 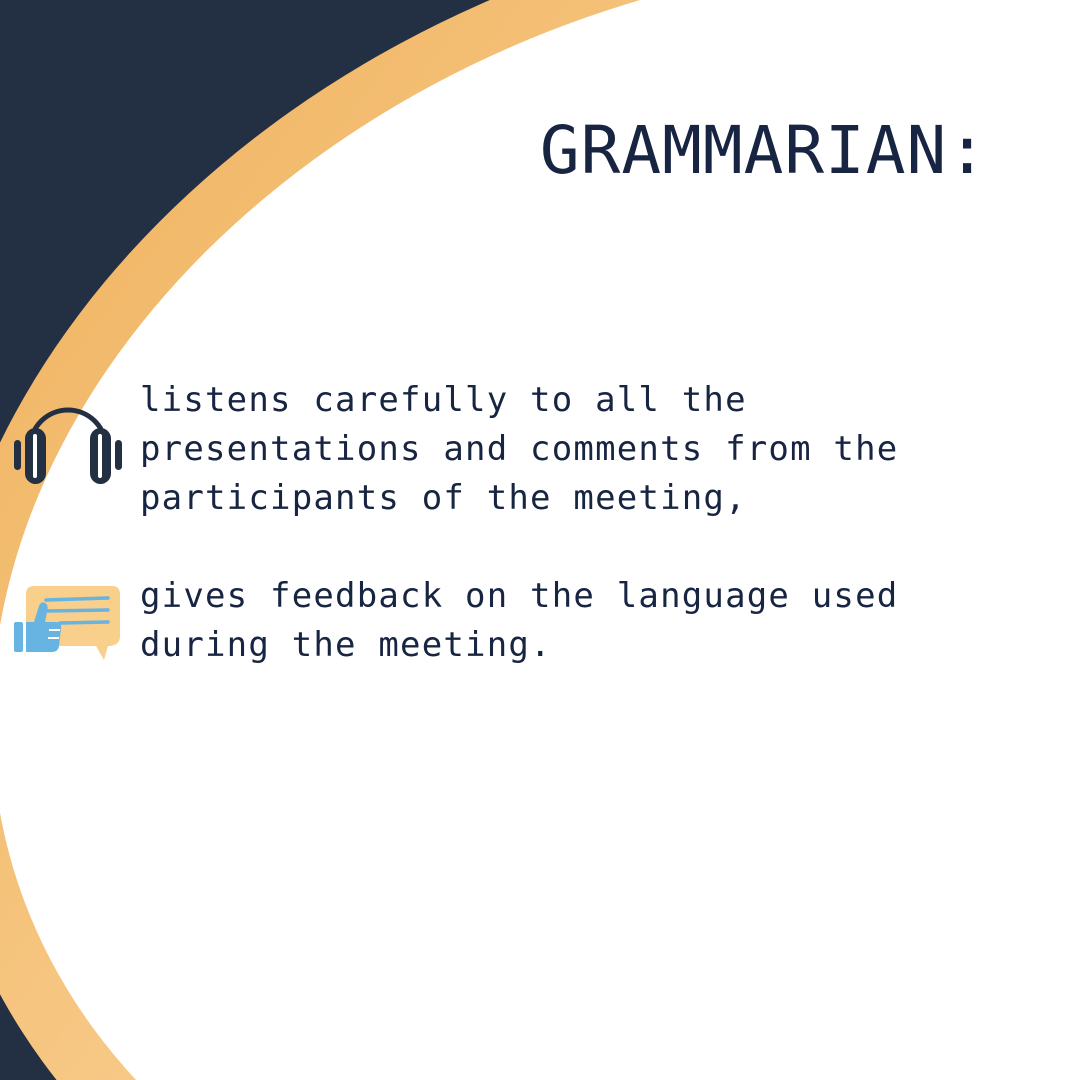 I want to click on page-title: GRAMMARIAN:, so click(x=763, y=150).